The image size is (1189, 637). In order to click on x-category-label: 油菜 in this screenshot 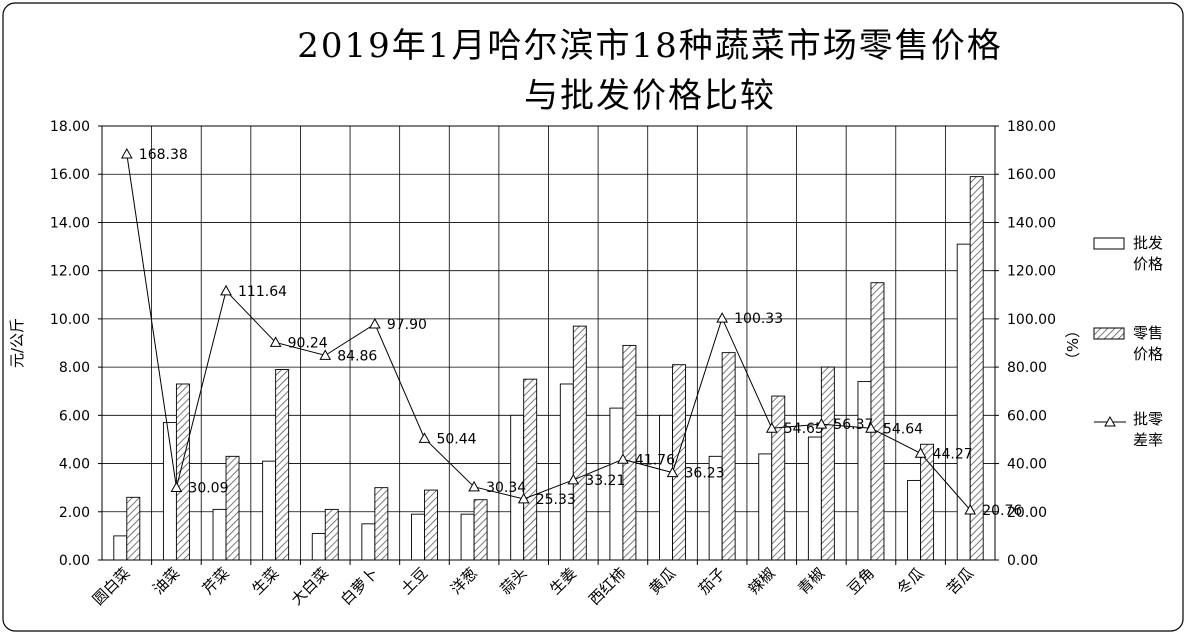, I will do `click(166, 581)`.